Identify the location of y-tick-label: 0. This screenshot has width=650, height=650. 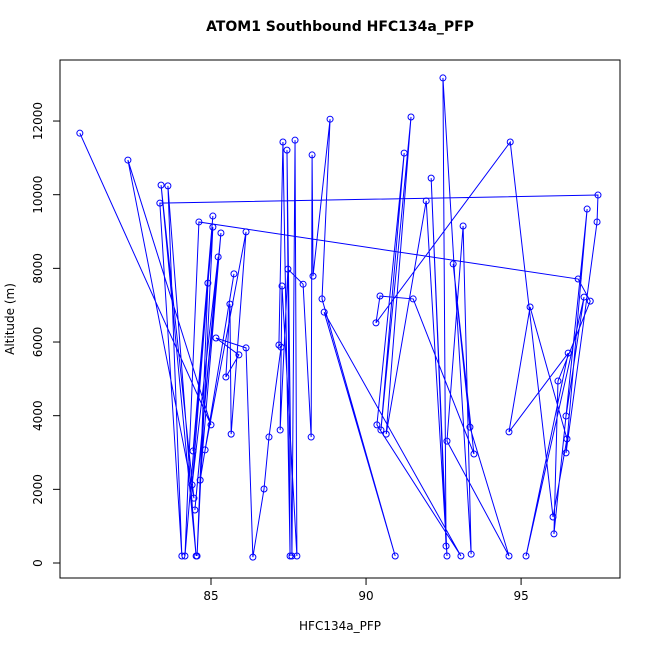
(38, 563).